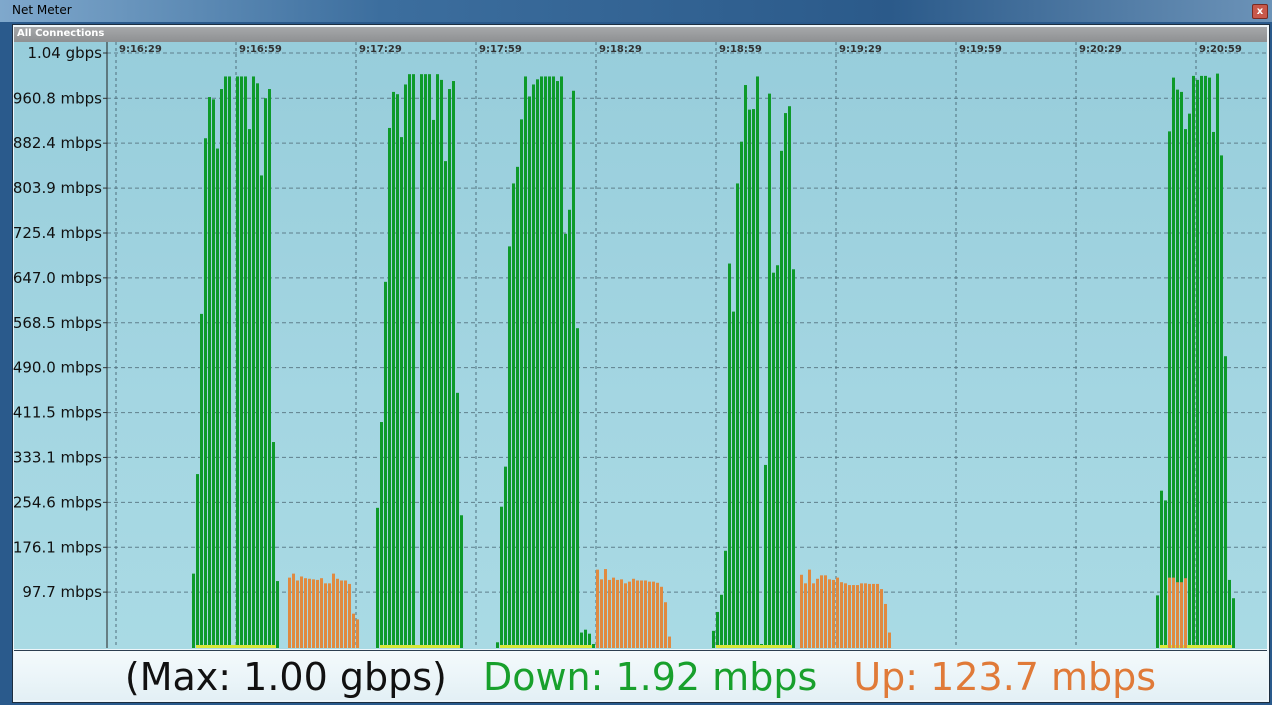 This screenshot has width=1272, height=705. What do you see at coordinates (1100, 49) in the screenshot?
I see `x-tick-label: 9:20:29` at bounding box center [1100, 49].